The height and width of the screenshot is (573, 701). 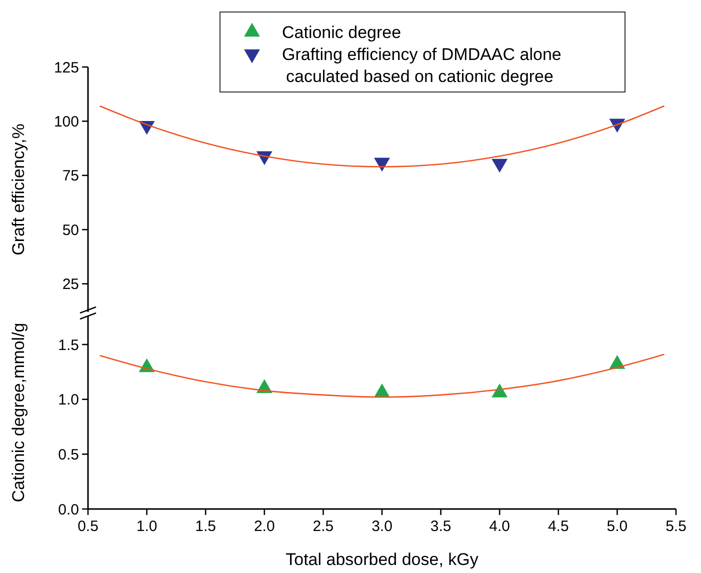 I want to click on x-tick-label: 1.5, so click(x=205, y=526).